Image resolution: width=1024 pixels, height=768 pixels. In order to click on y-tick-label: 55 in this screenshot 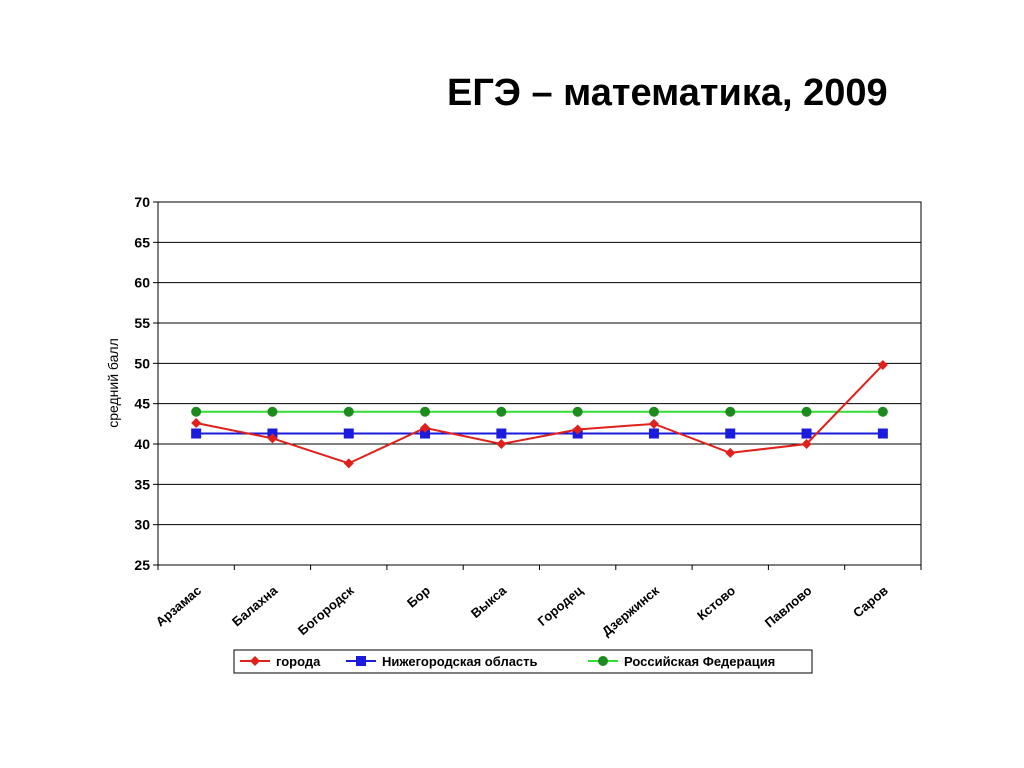, I will do `click(142, 323)`.